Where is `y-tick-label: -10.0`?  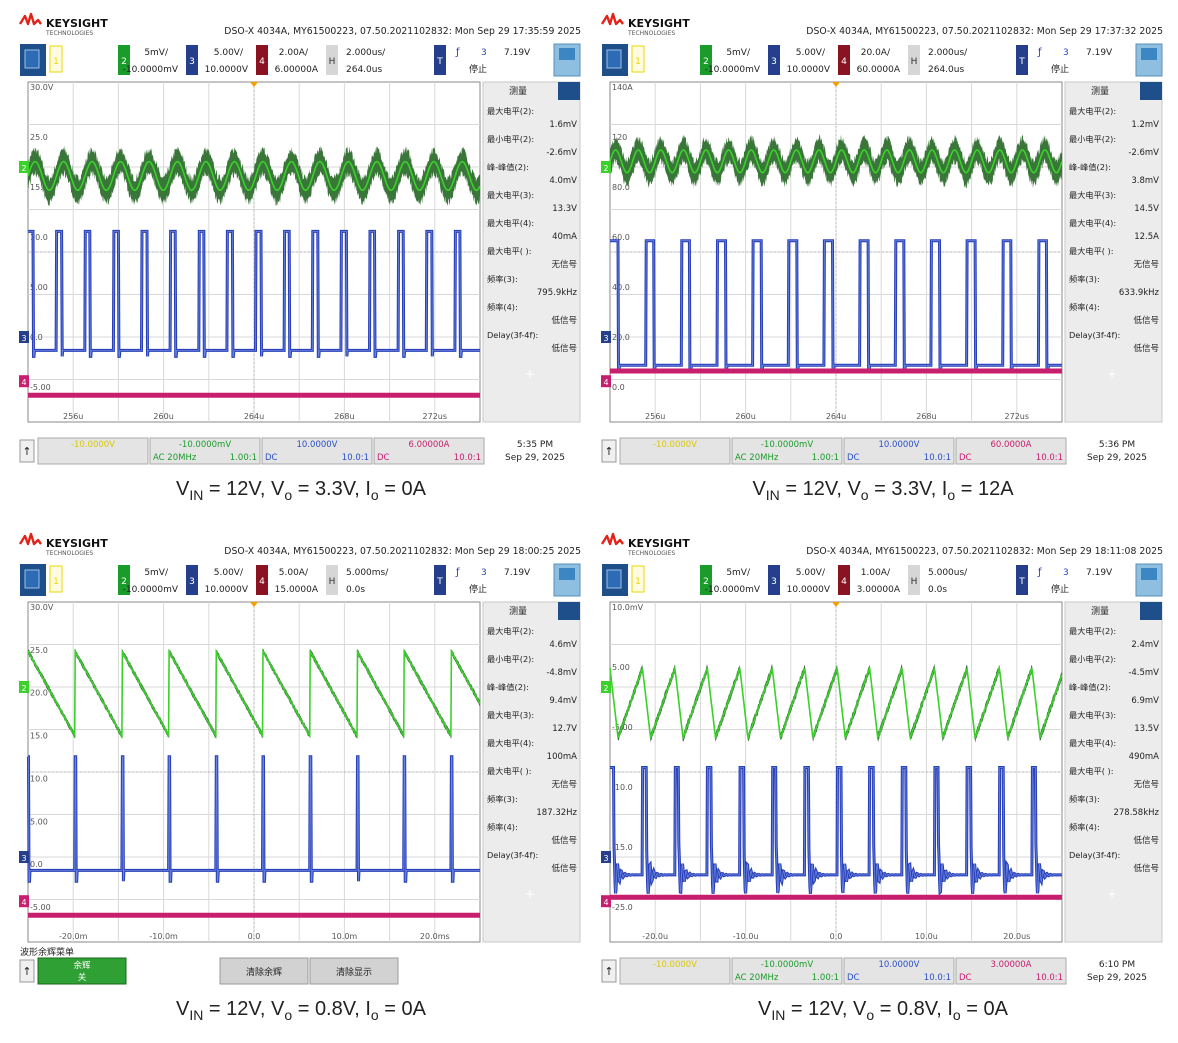 y-tick-label: -10.0 is located at coordinates (622, 787).